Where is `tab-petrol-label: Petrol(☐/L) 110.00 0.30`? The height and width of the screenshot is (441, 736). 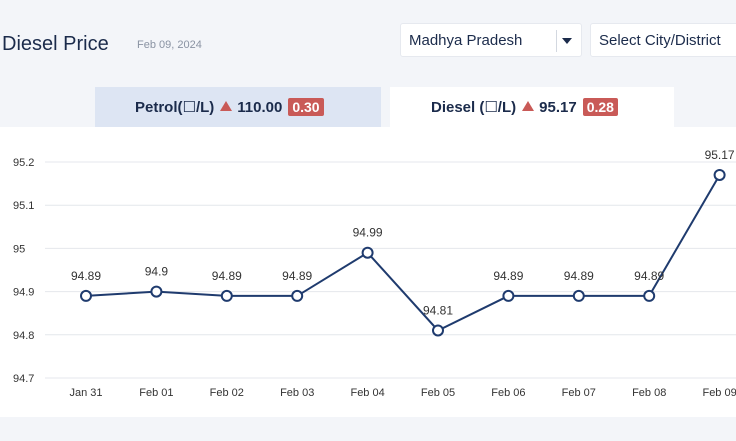 tab-petrol-label: Petrol(☐/L) 110.00 0.30 is located at coordinates (229, 107).